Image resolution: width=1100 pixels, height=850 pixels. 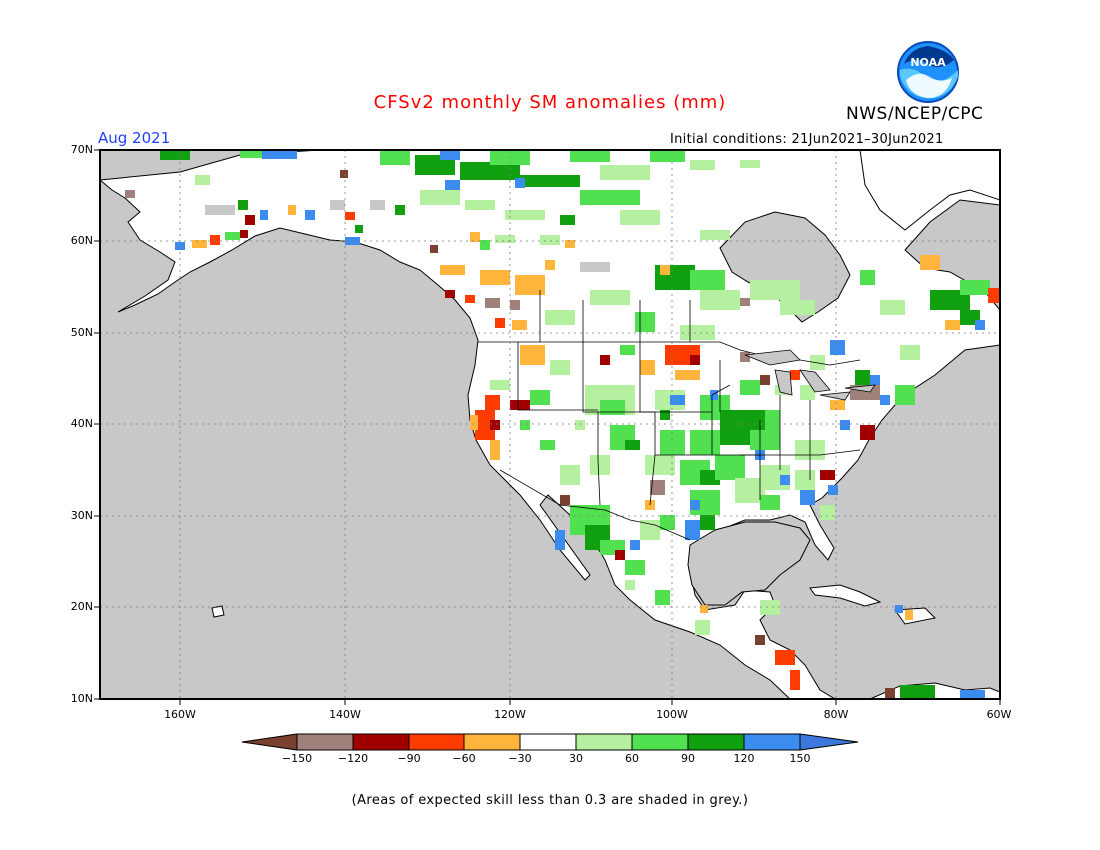 What do you see at coordinates (81, 606) in the screenshot?
I see `lat-label-20n: 20N` at bounding box center [81, 606].